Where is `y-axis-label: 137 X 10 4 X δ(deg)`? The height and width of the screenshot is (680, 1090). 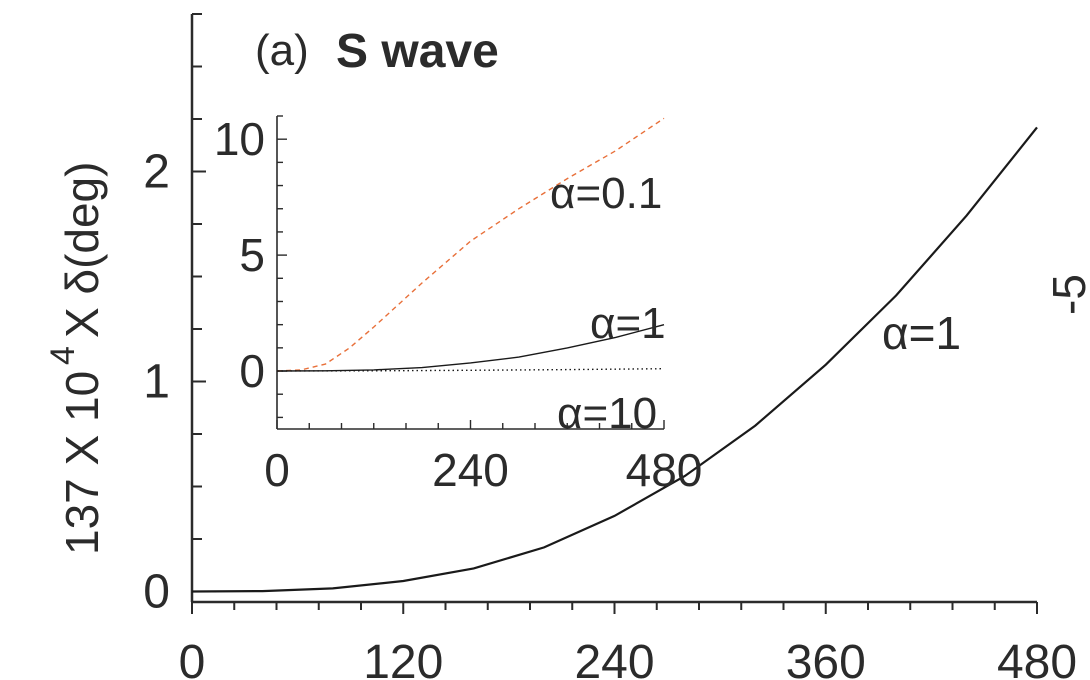 y-axis-label: 137 X 10 4 X δ(deg) is located at coordinates (76, 358).